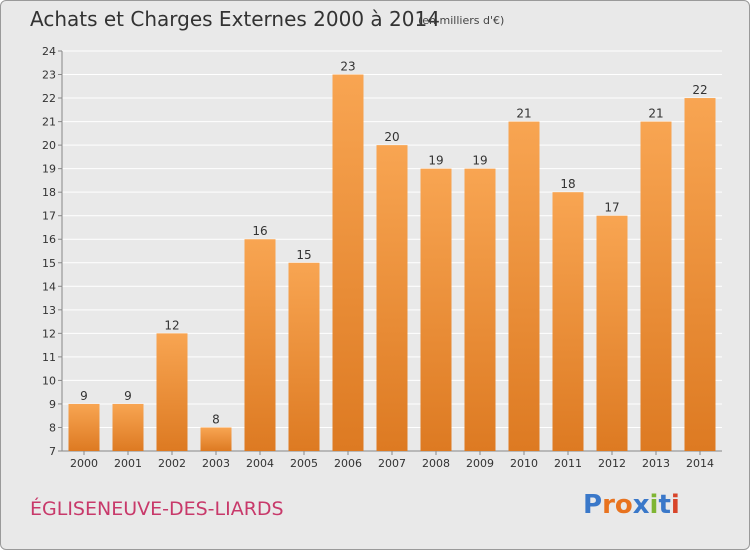 This screenshot has height=550, width=750. I want to click on x-tick-label: 2006, so click(348, 463).